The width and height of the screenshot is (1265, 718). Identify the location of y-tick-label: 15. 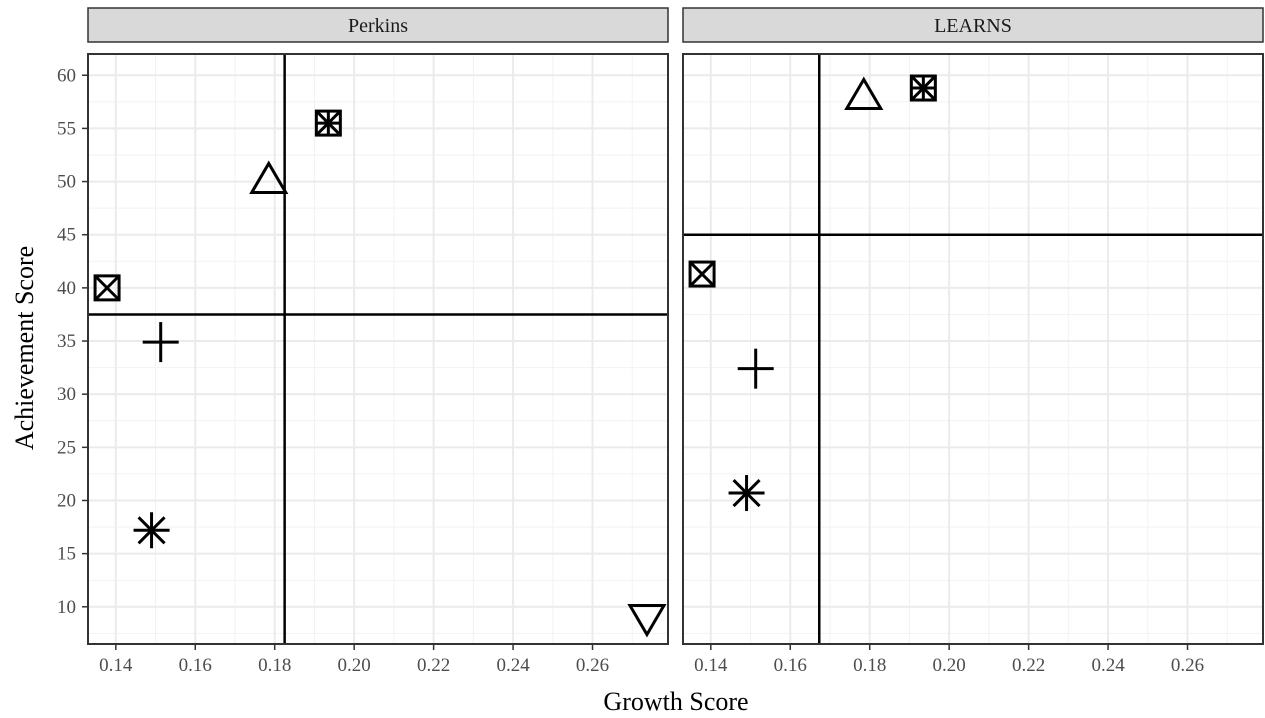
(66, 554).